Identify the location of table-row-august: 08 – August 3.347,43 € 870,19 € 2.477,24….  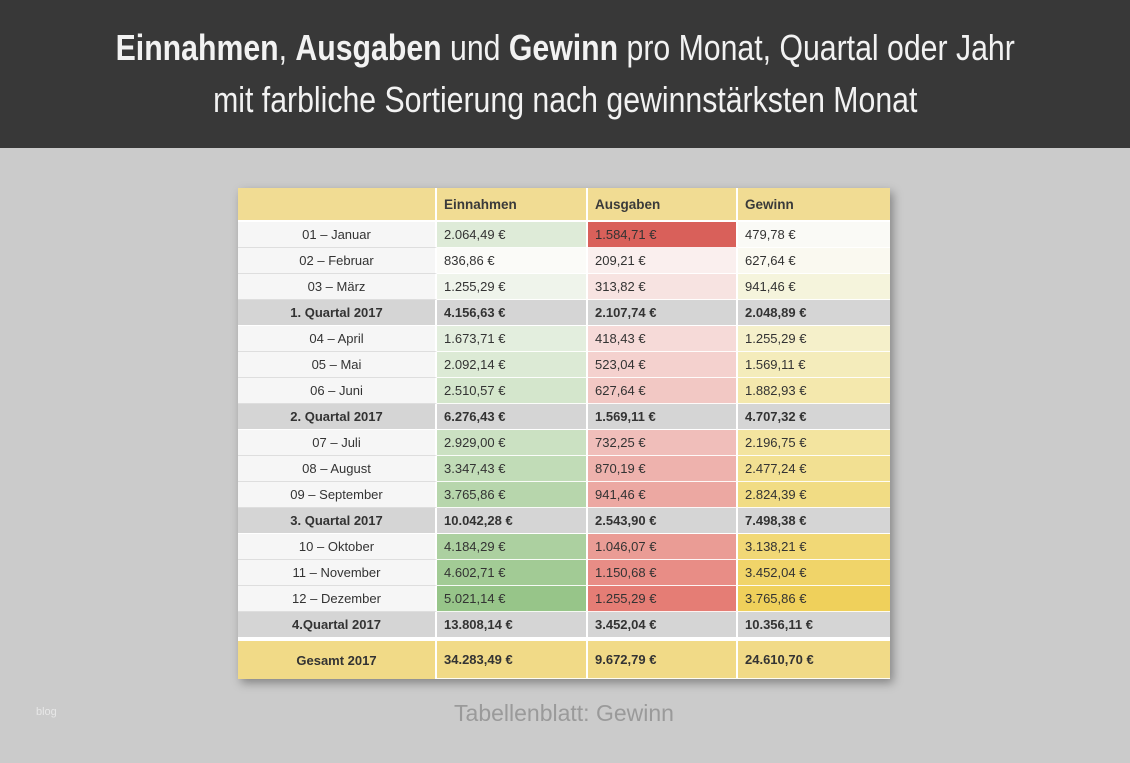
(564, 469).